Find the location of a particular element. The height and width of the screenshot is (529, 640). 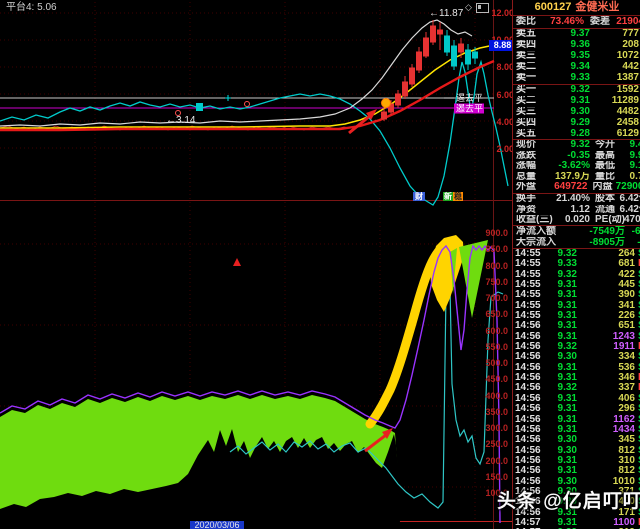

annotation-arrow-lower is located at coordinates (378, 440).